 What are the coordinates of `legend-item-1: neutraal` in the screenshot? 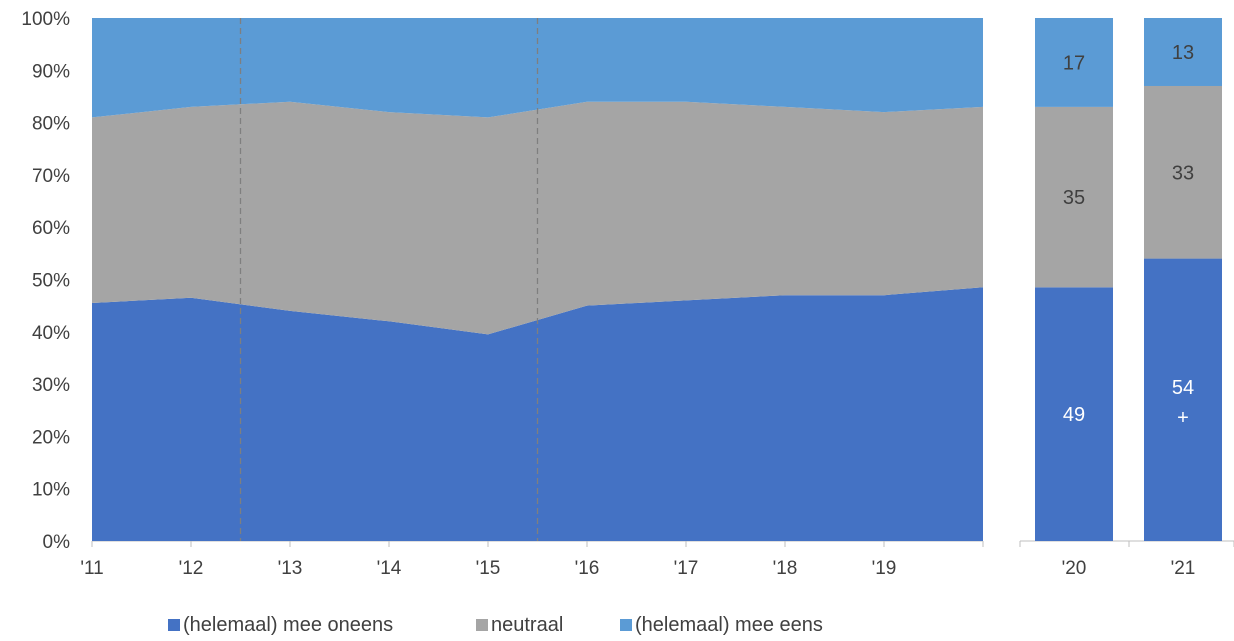 It's located at (519, 625).